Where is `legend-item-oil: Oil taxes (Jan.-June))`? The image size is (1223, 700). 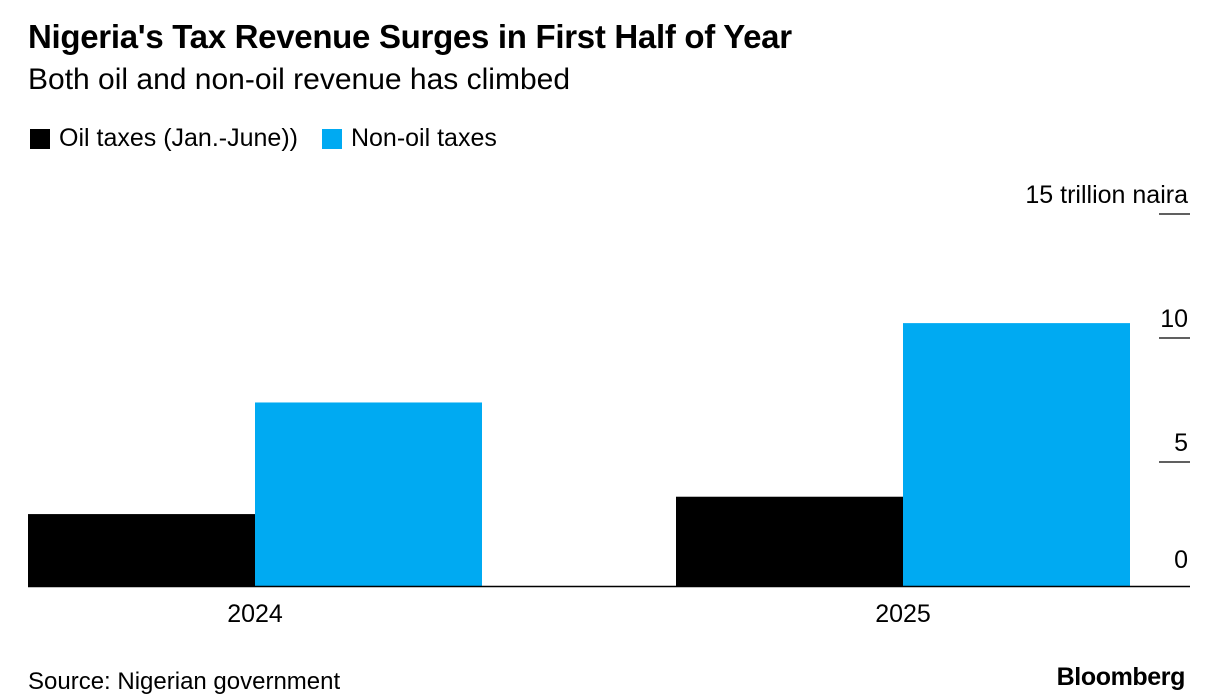
legend-item-oil: Oil taxes (Jan.-June)) is located at coordinates (164, 138).